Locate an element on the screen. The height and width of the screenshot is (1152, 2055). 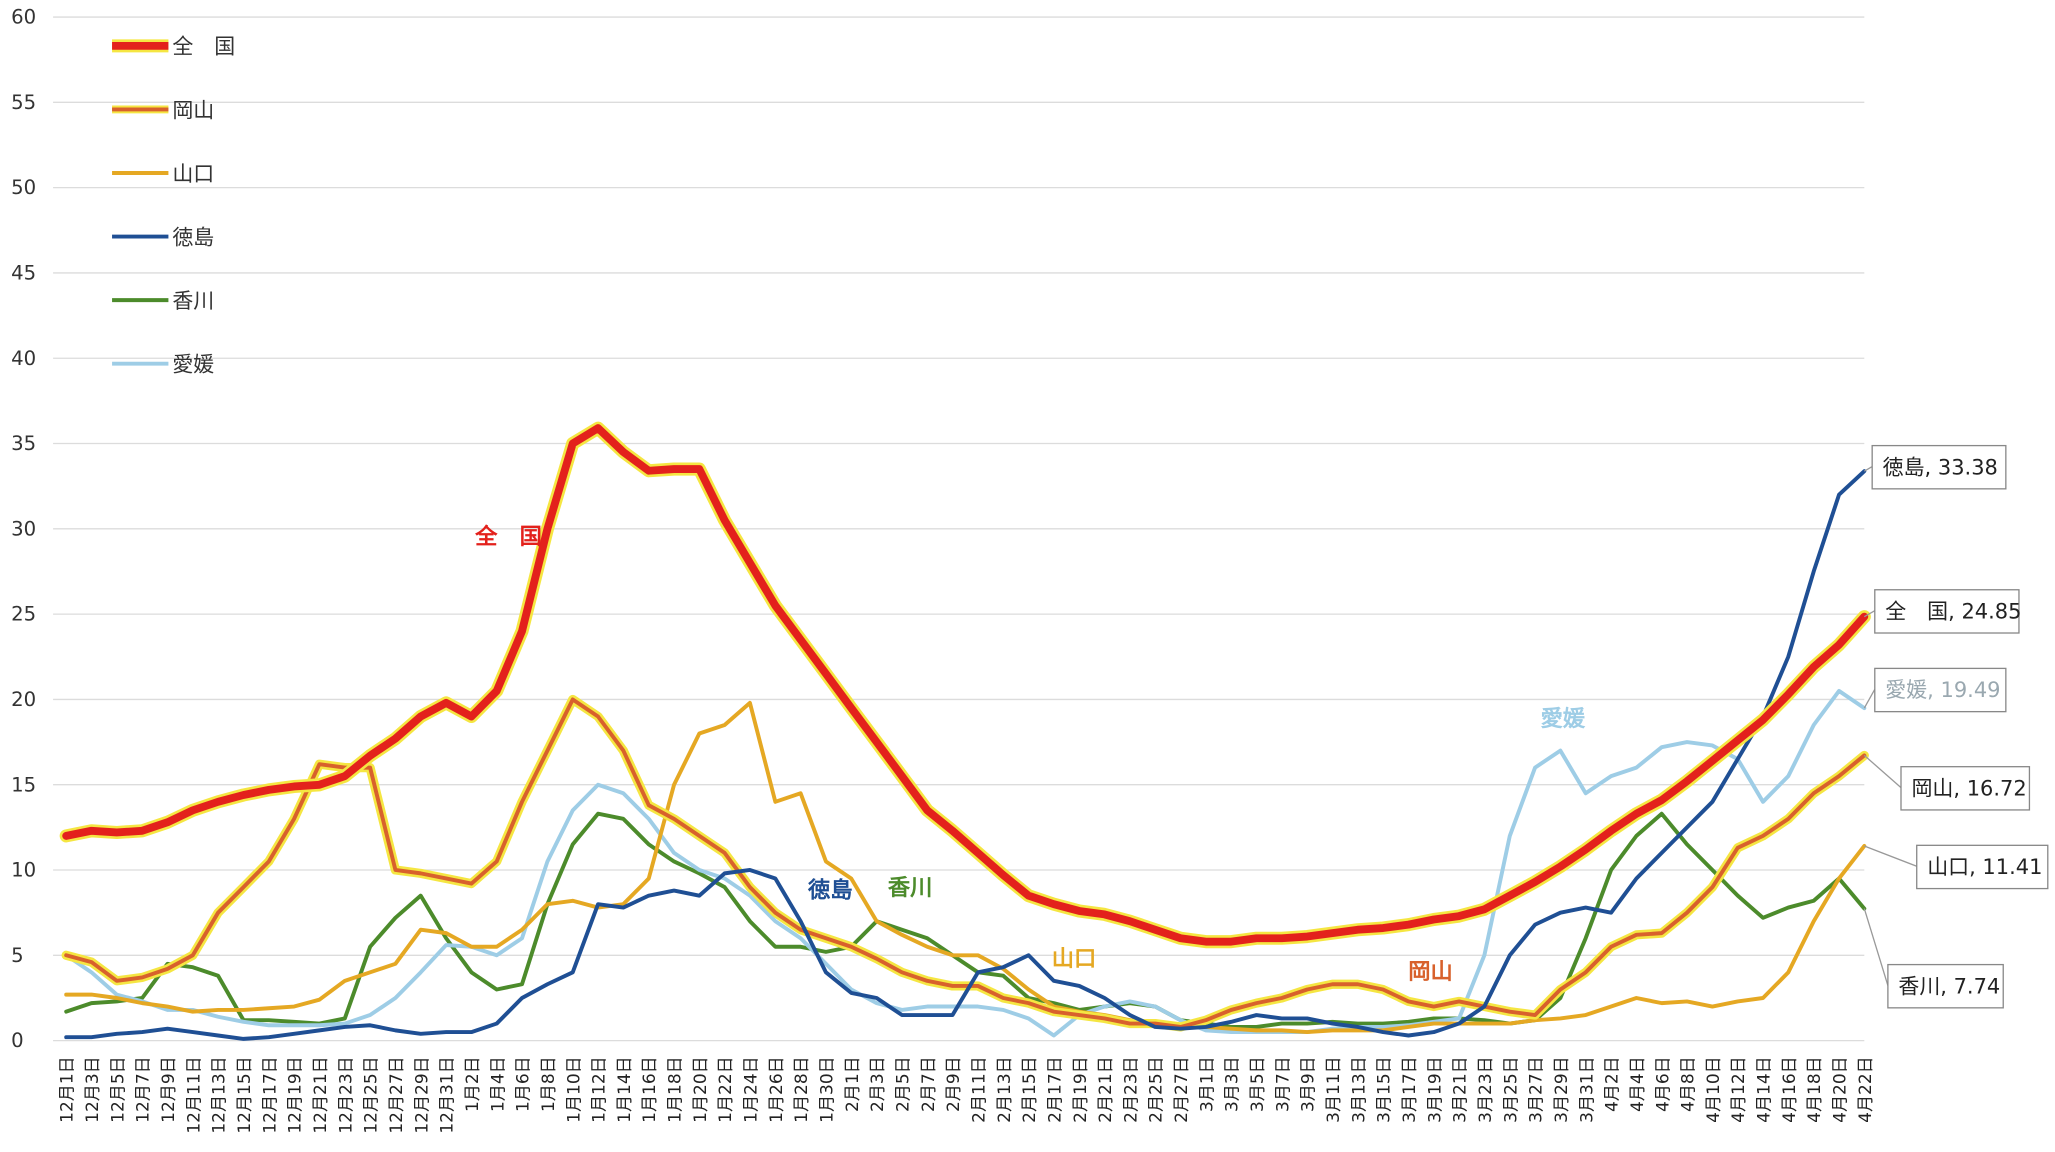
y-tick-label: 30 is located at coordinates (23, 528).